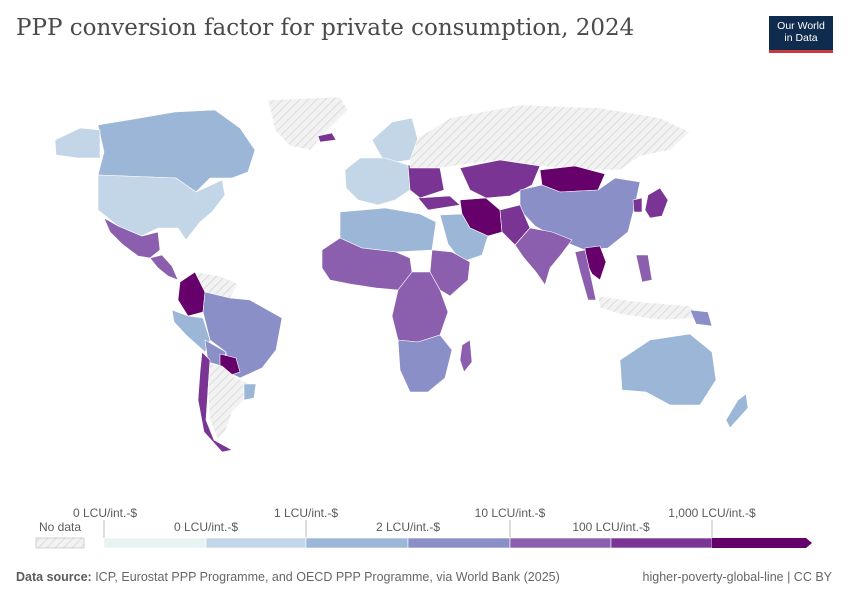  What do you see at coordinates (420, 307) in the screenshot?
I see `region-central-africa` at bounding box center [420, 307].